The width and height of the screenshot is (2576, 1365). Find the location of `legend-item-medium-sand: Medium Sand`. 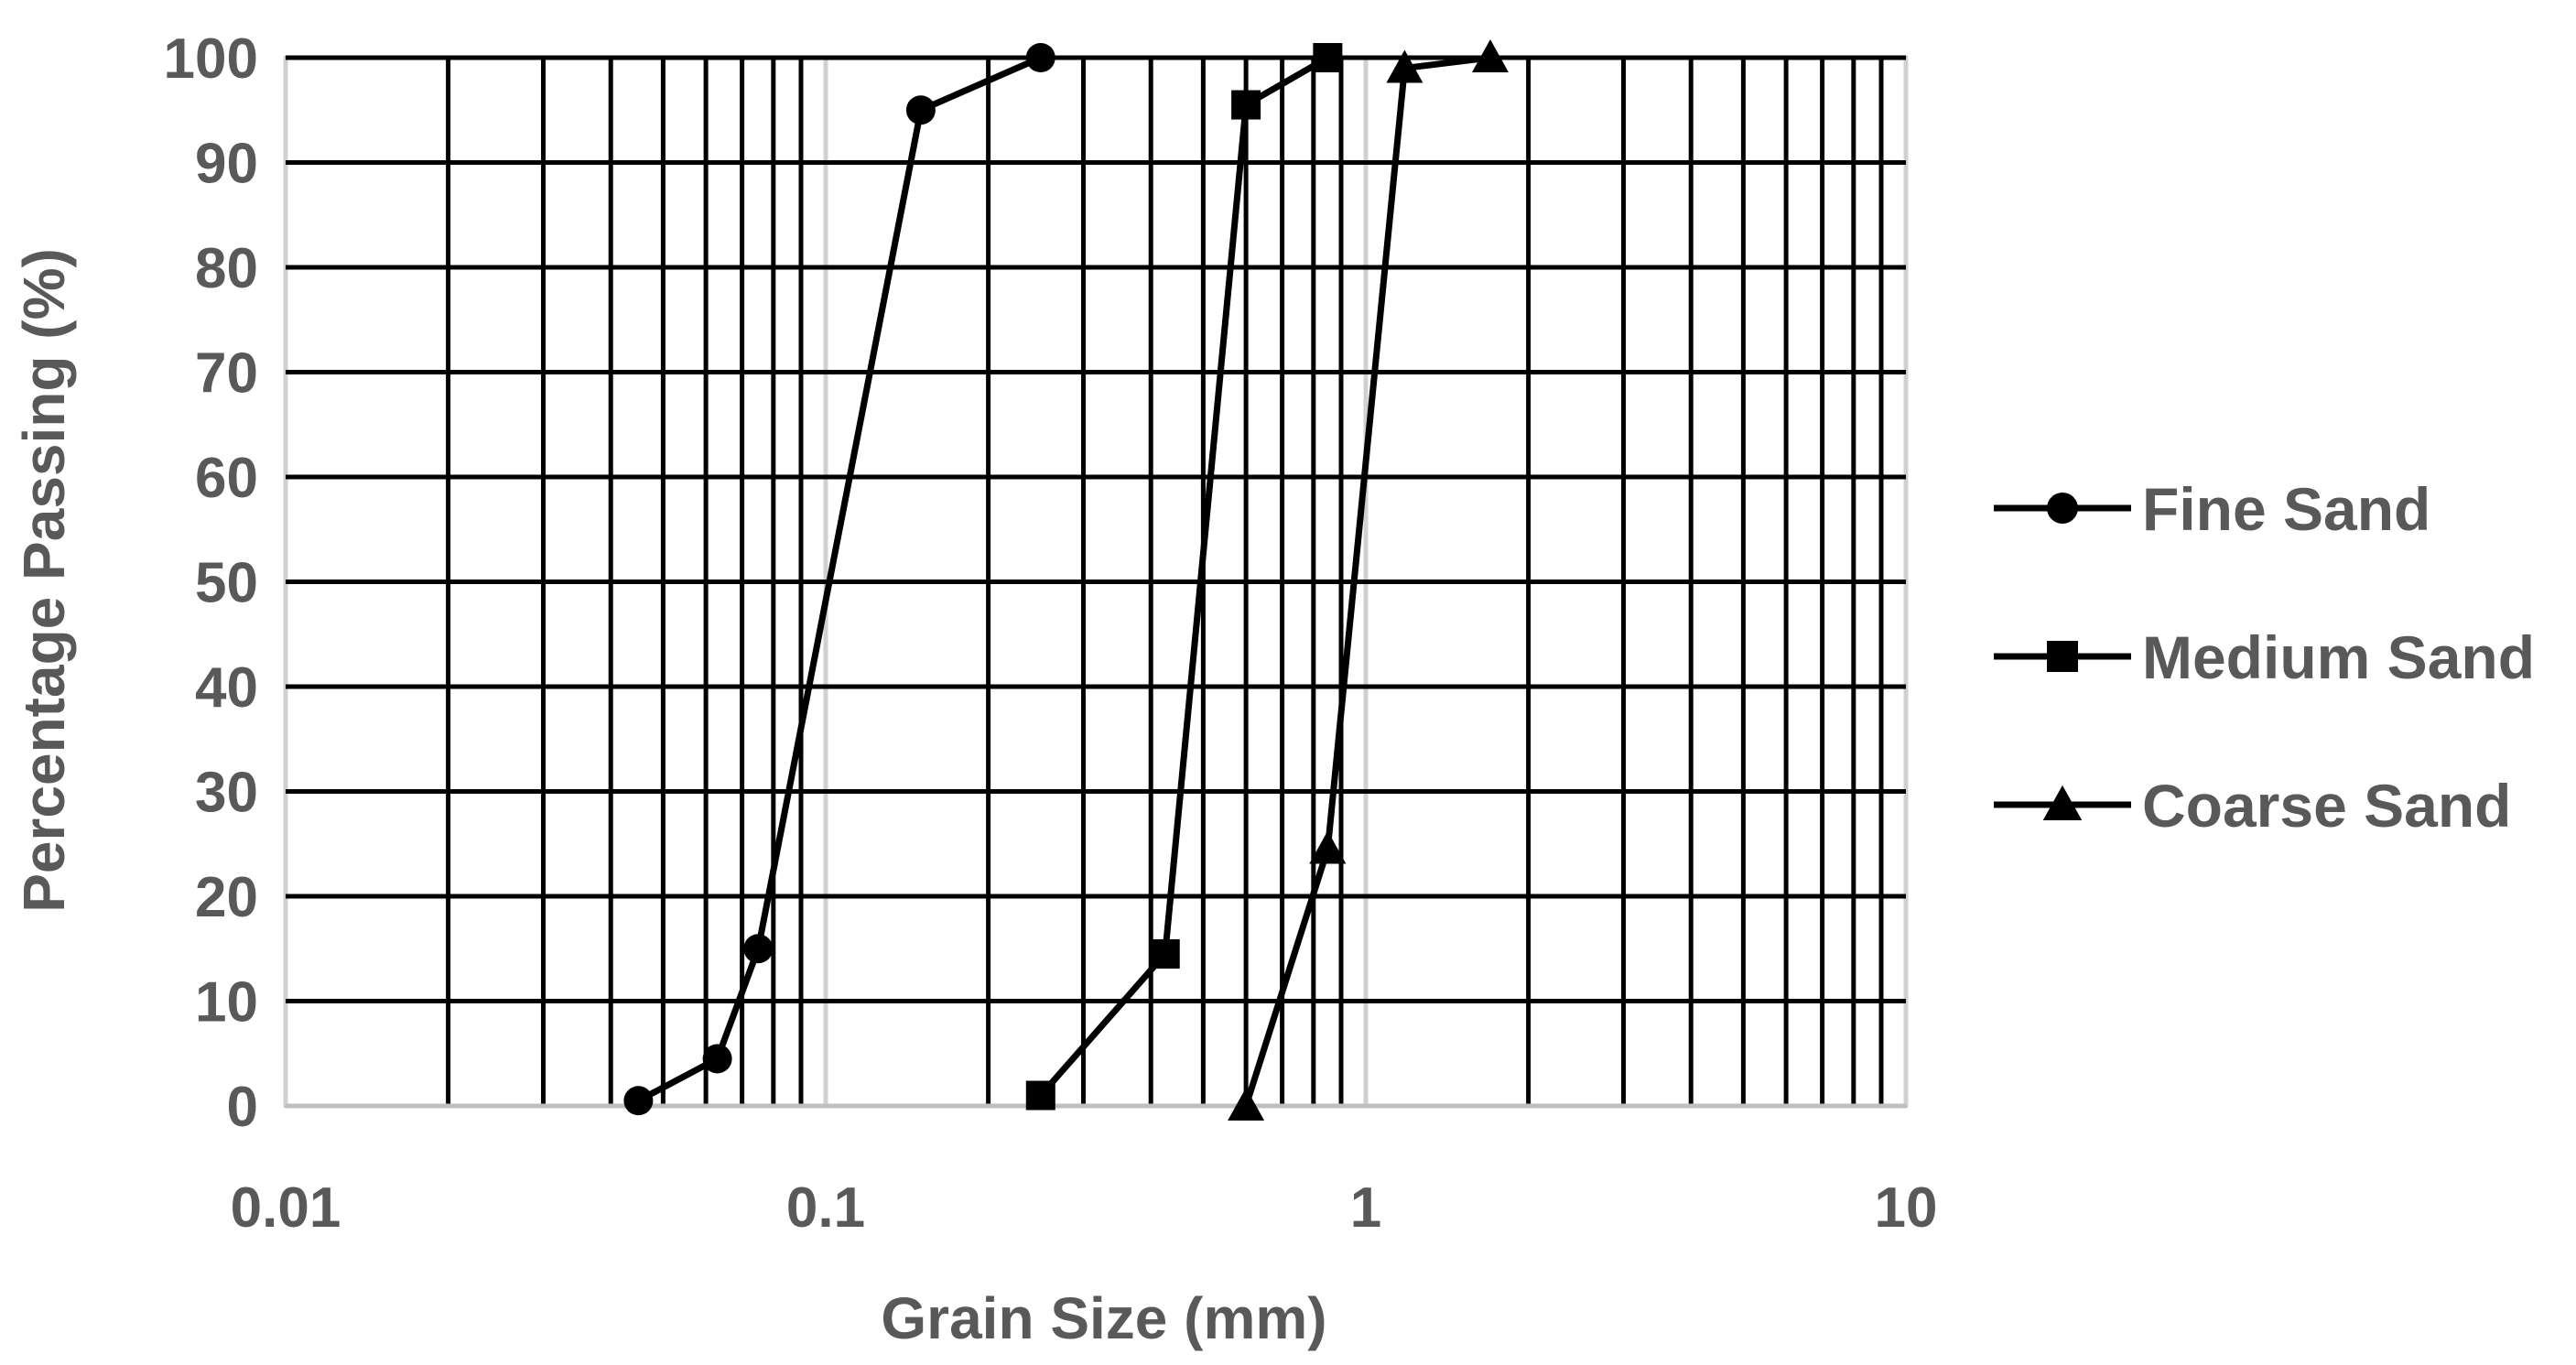

legend-item-medium-sand: Medium Sand is located at coordinates (2265, 657).